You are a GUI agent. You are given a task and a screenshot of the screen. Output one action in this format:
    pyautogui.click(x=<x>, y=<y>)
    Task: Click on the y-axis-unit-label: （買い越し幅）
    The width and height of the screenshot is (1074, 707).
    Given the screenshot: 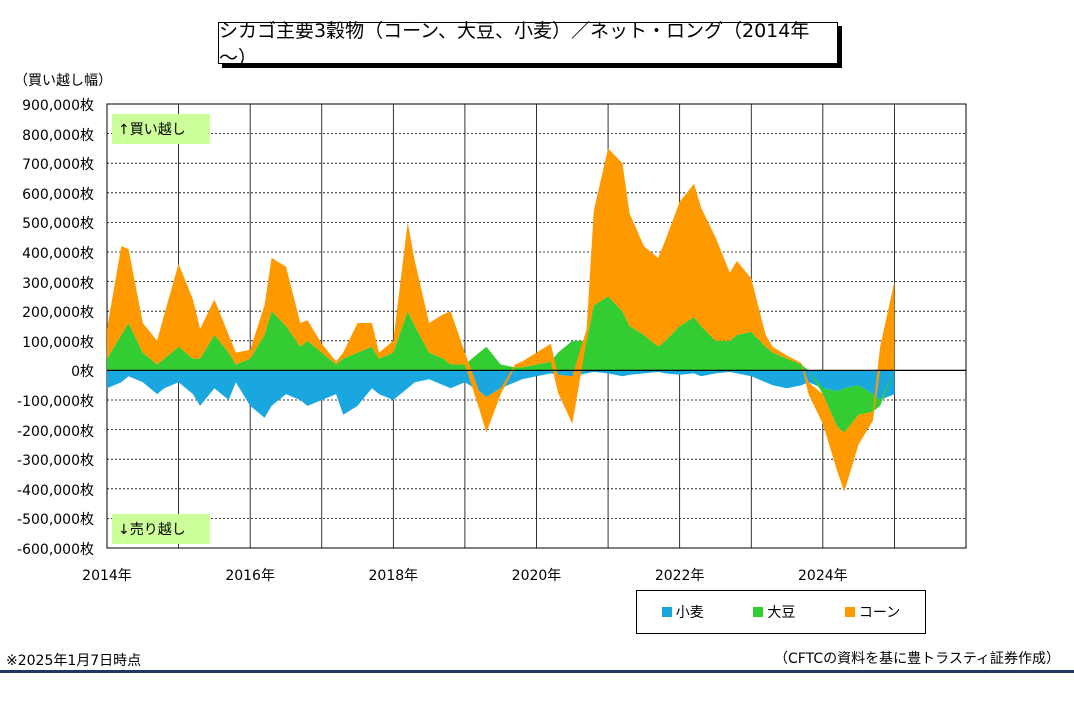 What is the action you would take?
    pyautogui.click(x=63, y=81)
    